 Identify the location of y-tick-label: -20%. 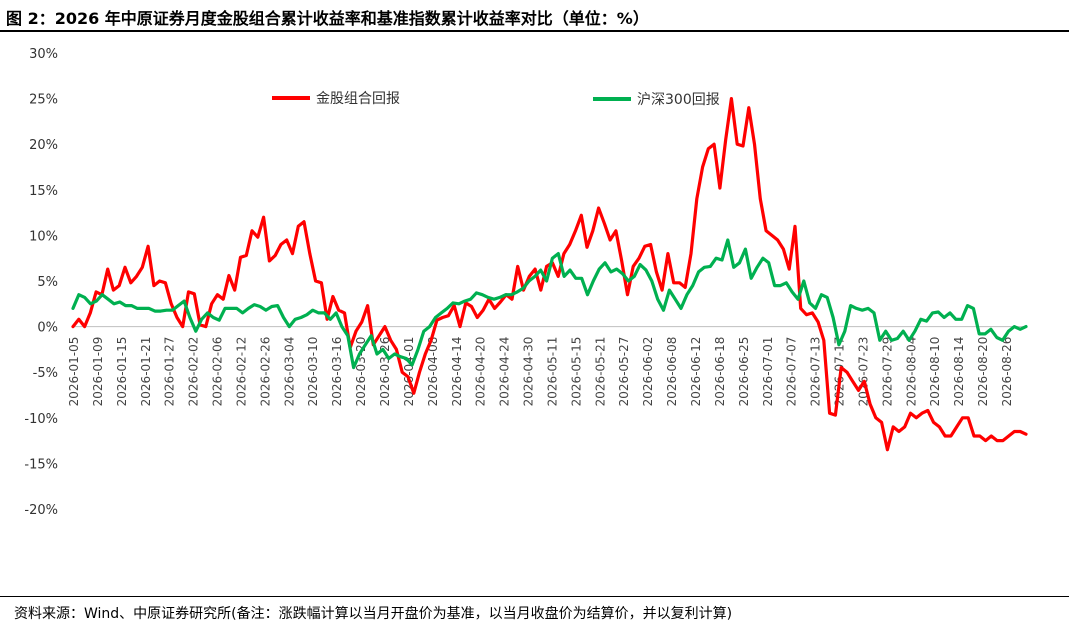
(41, 510).